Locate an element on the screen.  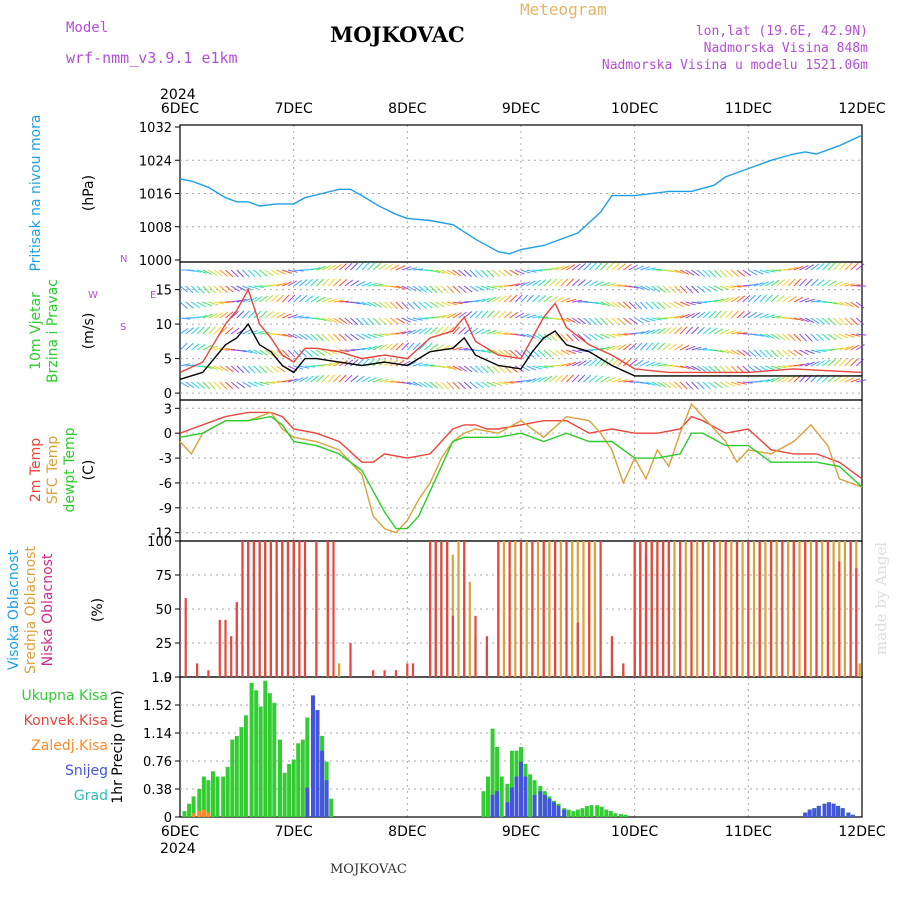
series-line-speed is located at coordinates (520, 351).